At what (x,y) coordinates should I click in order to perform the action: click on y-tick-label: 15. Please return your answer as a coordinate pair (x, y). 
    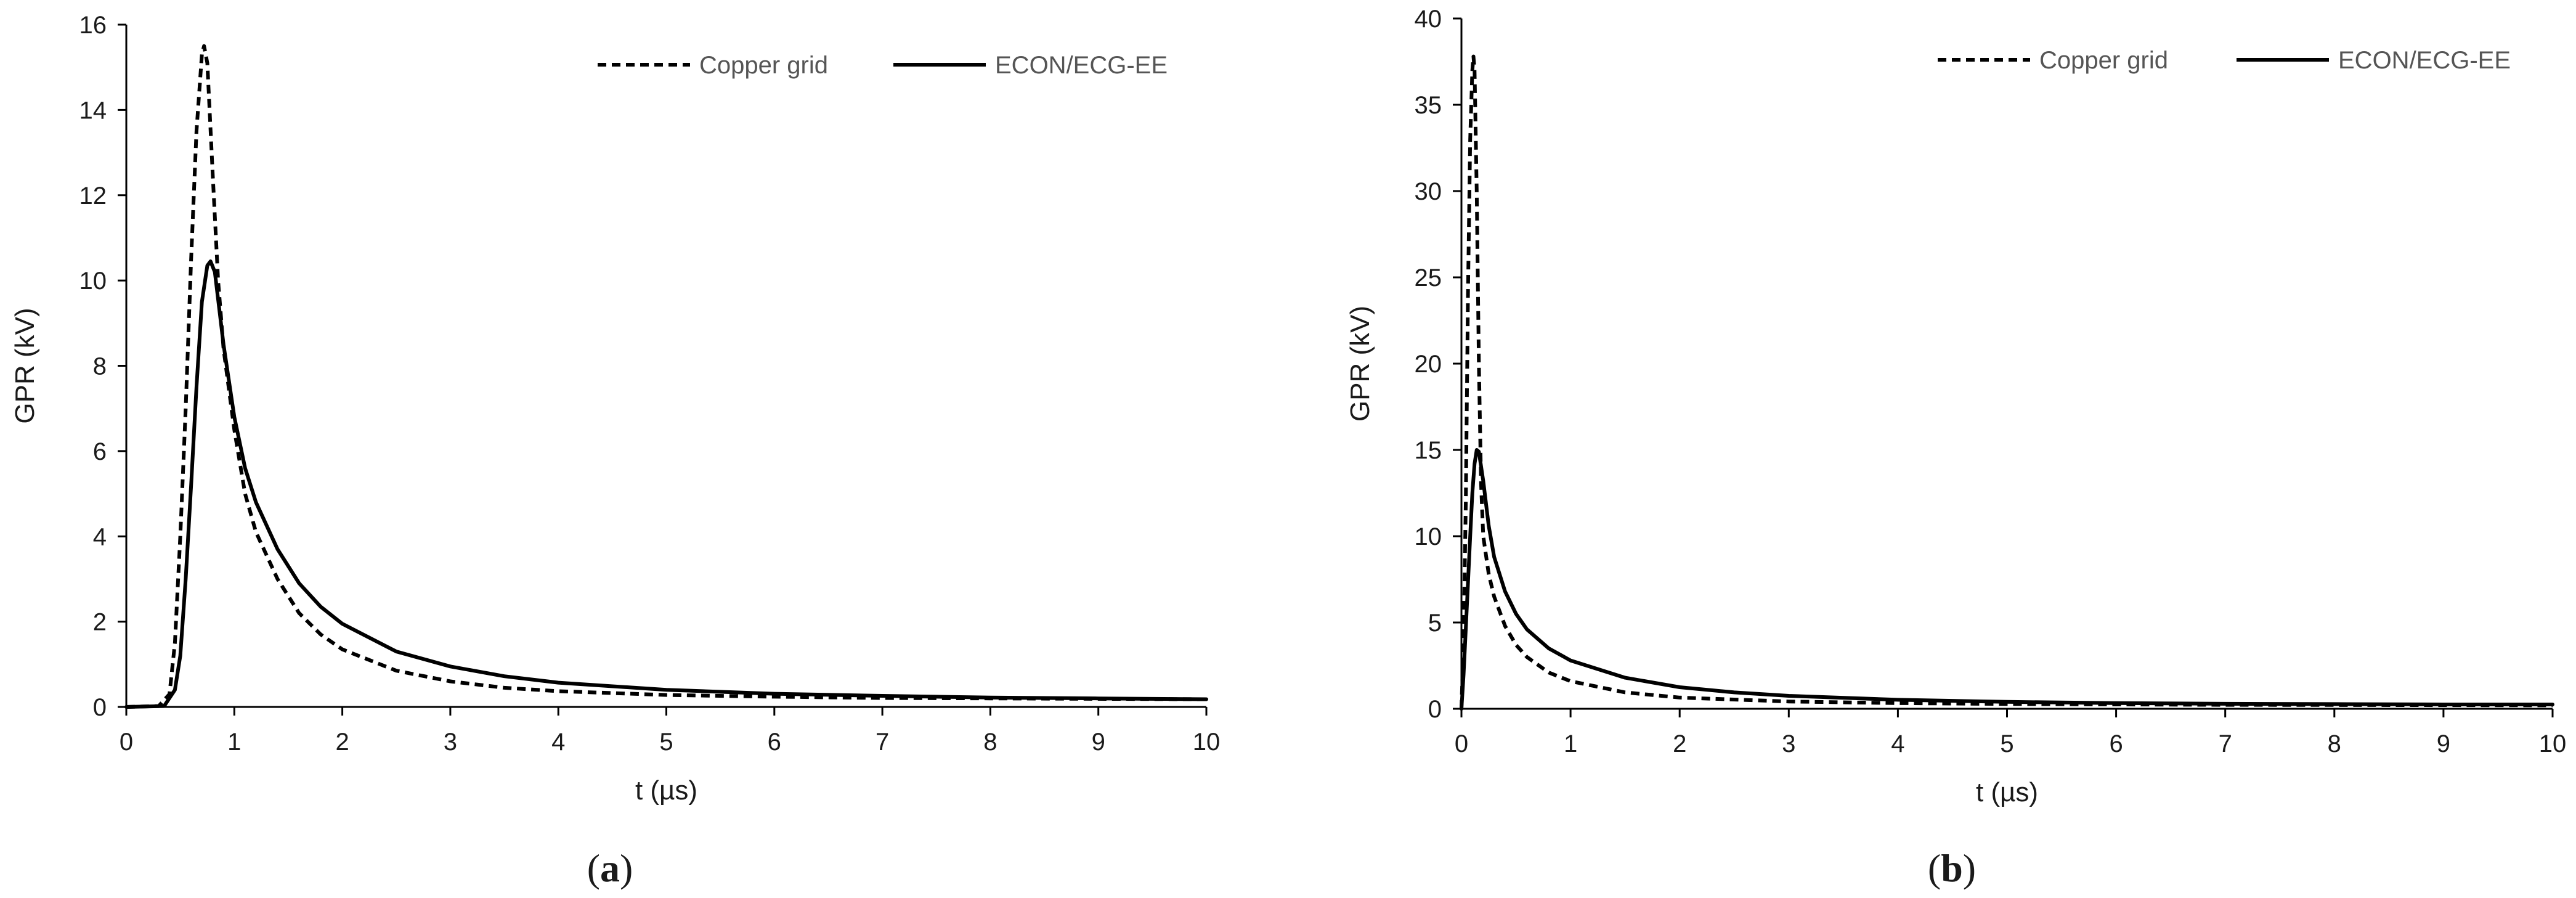
    Looking at the image, I should click on (1428, 450).